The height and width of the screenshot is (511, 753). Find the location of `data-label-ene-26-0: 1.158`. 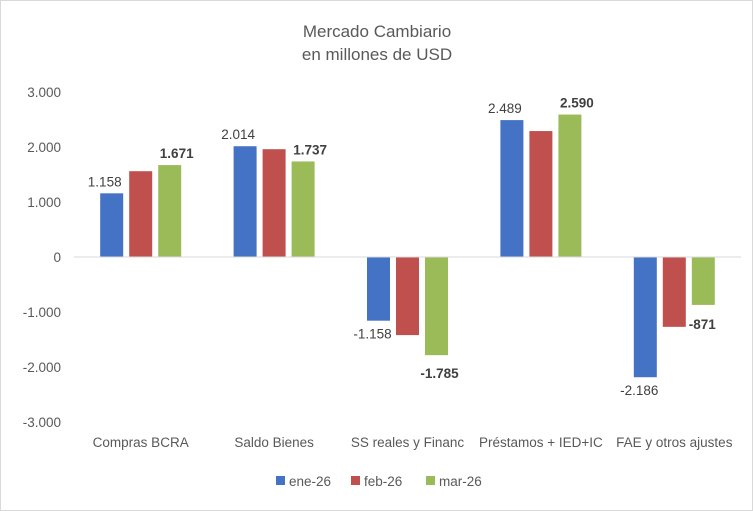

data-label-ene-26-0: 1.158 is located at coordinates (105, 181).